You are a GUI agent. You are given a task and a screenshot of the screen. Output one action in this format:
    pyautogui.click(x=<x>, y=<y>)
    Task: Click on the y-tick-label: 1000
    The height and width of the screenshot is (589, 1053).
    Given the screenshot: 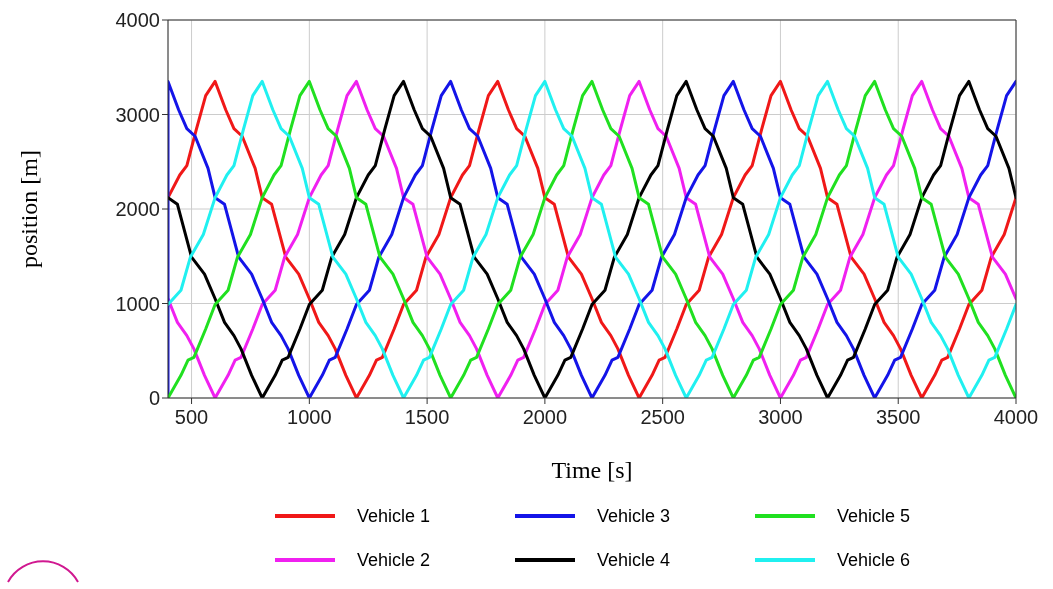 What is the action you would take?
    pyautogui.click(x=137, y=303)
    